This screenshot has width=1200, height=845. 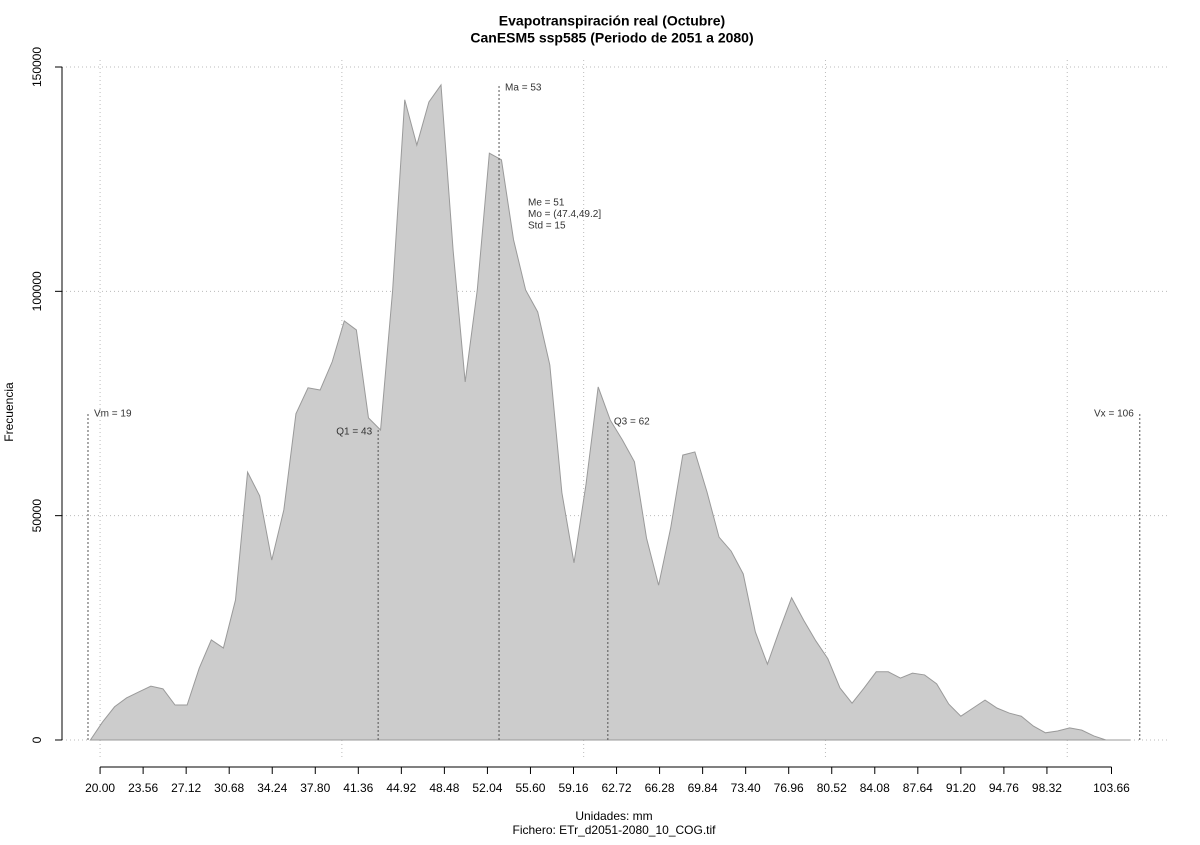 I want to click on x-tick-label: 69.84, so click(x=703, y=788).